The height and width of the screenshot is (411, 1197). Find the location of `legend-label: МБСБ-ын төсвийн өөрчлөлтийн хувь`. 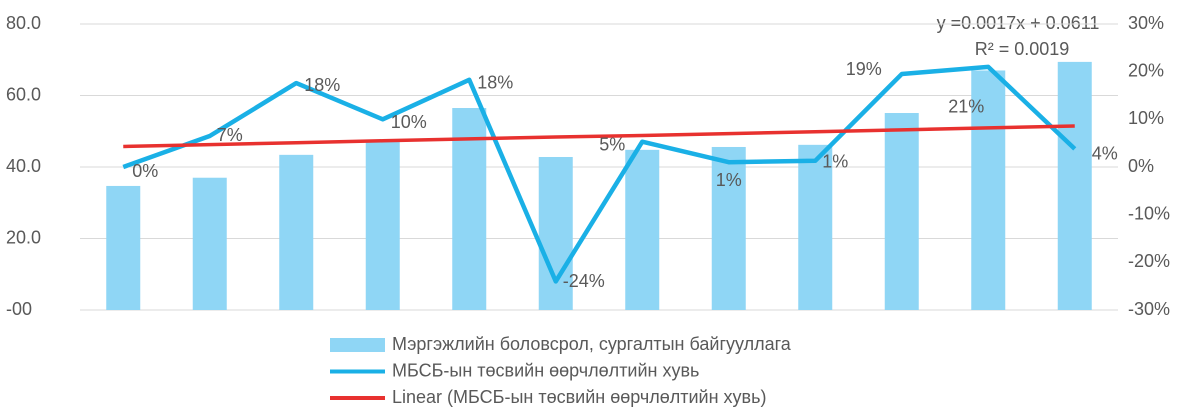

legend-label: МБСБ-ын төсвийн өөрчлөлтийн хувь is located at coordinates (545, 370).